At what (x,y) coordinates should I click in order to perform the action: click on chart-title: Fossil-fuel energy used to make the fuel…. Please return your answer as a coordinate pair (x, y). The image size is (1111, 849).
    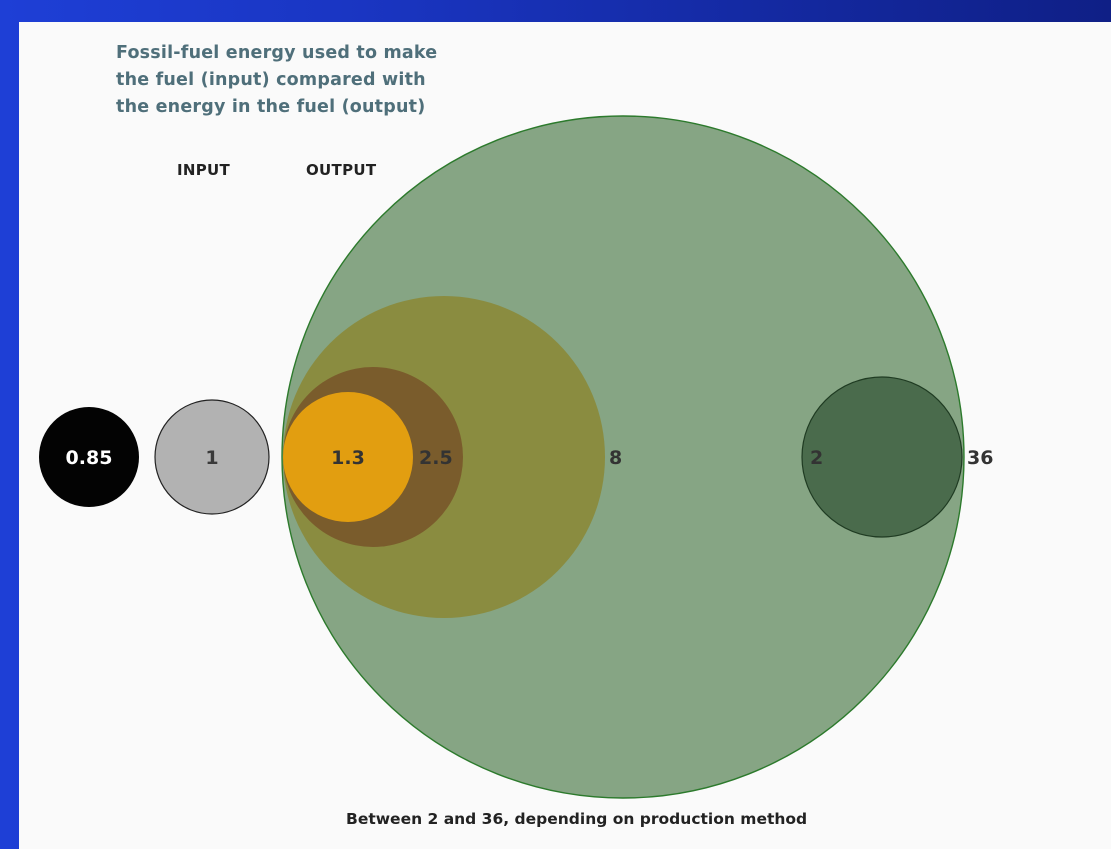
    Looking at the image, I should click on (326, 80).